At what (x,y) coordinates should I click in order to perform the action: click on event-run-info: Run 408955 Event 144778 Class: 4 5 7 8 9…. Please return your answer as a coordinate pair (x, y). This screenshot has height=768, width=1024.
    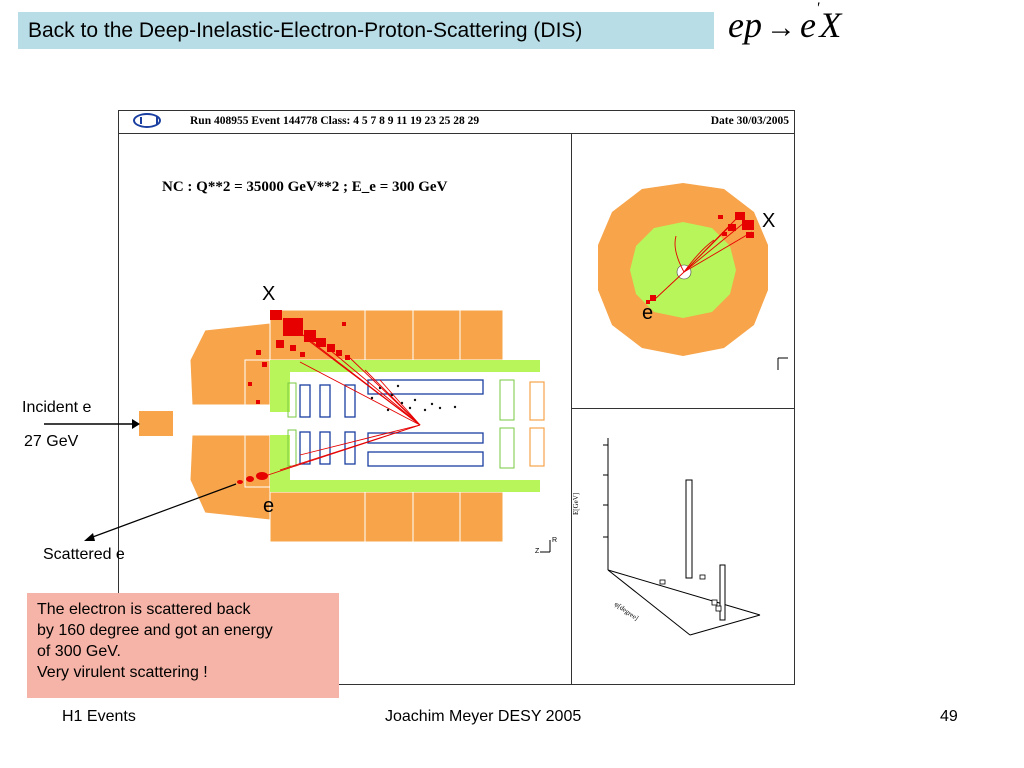
    Looking at the image, I should click on (335, 121).